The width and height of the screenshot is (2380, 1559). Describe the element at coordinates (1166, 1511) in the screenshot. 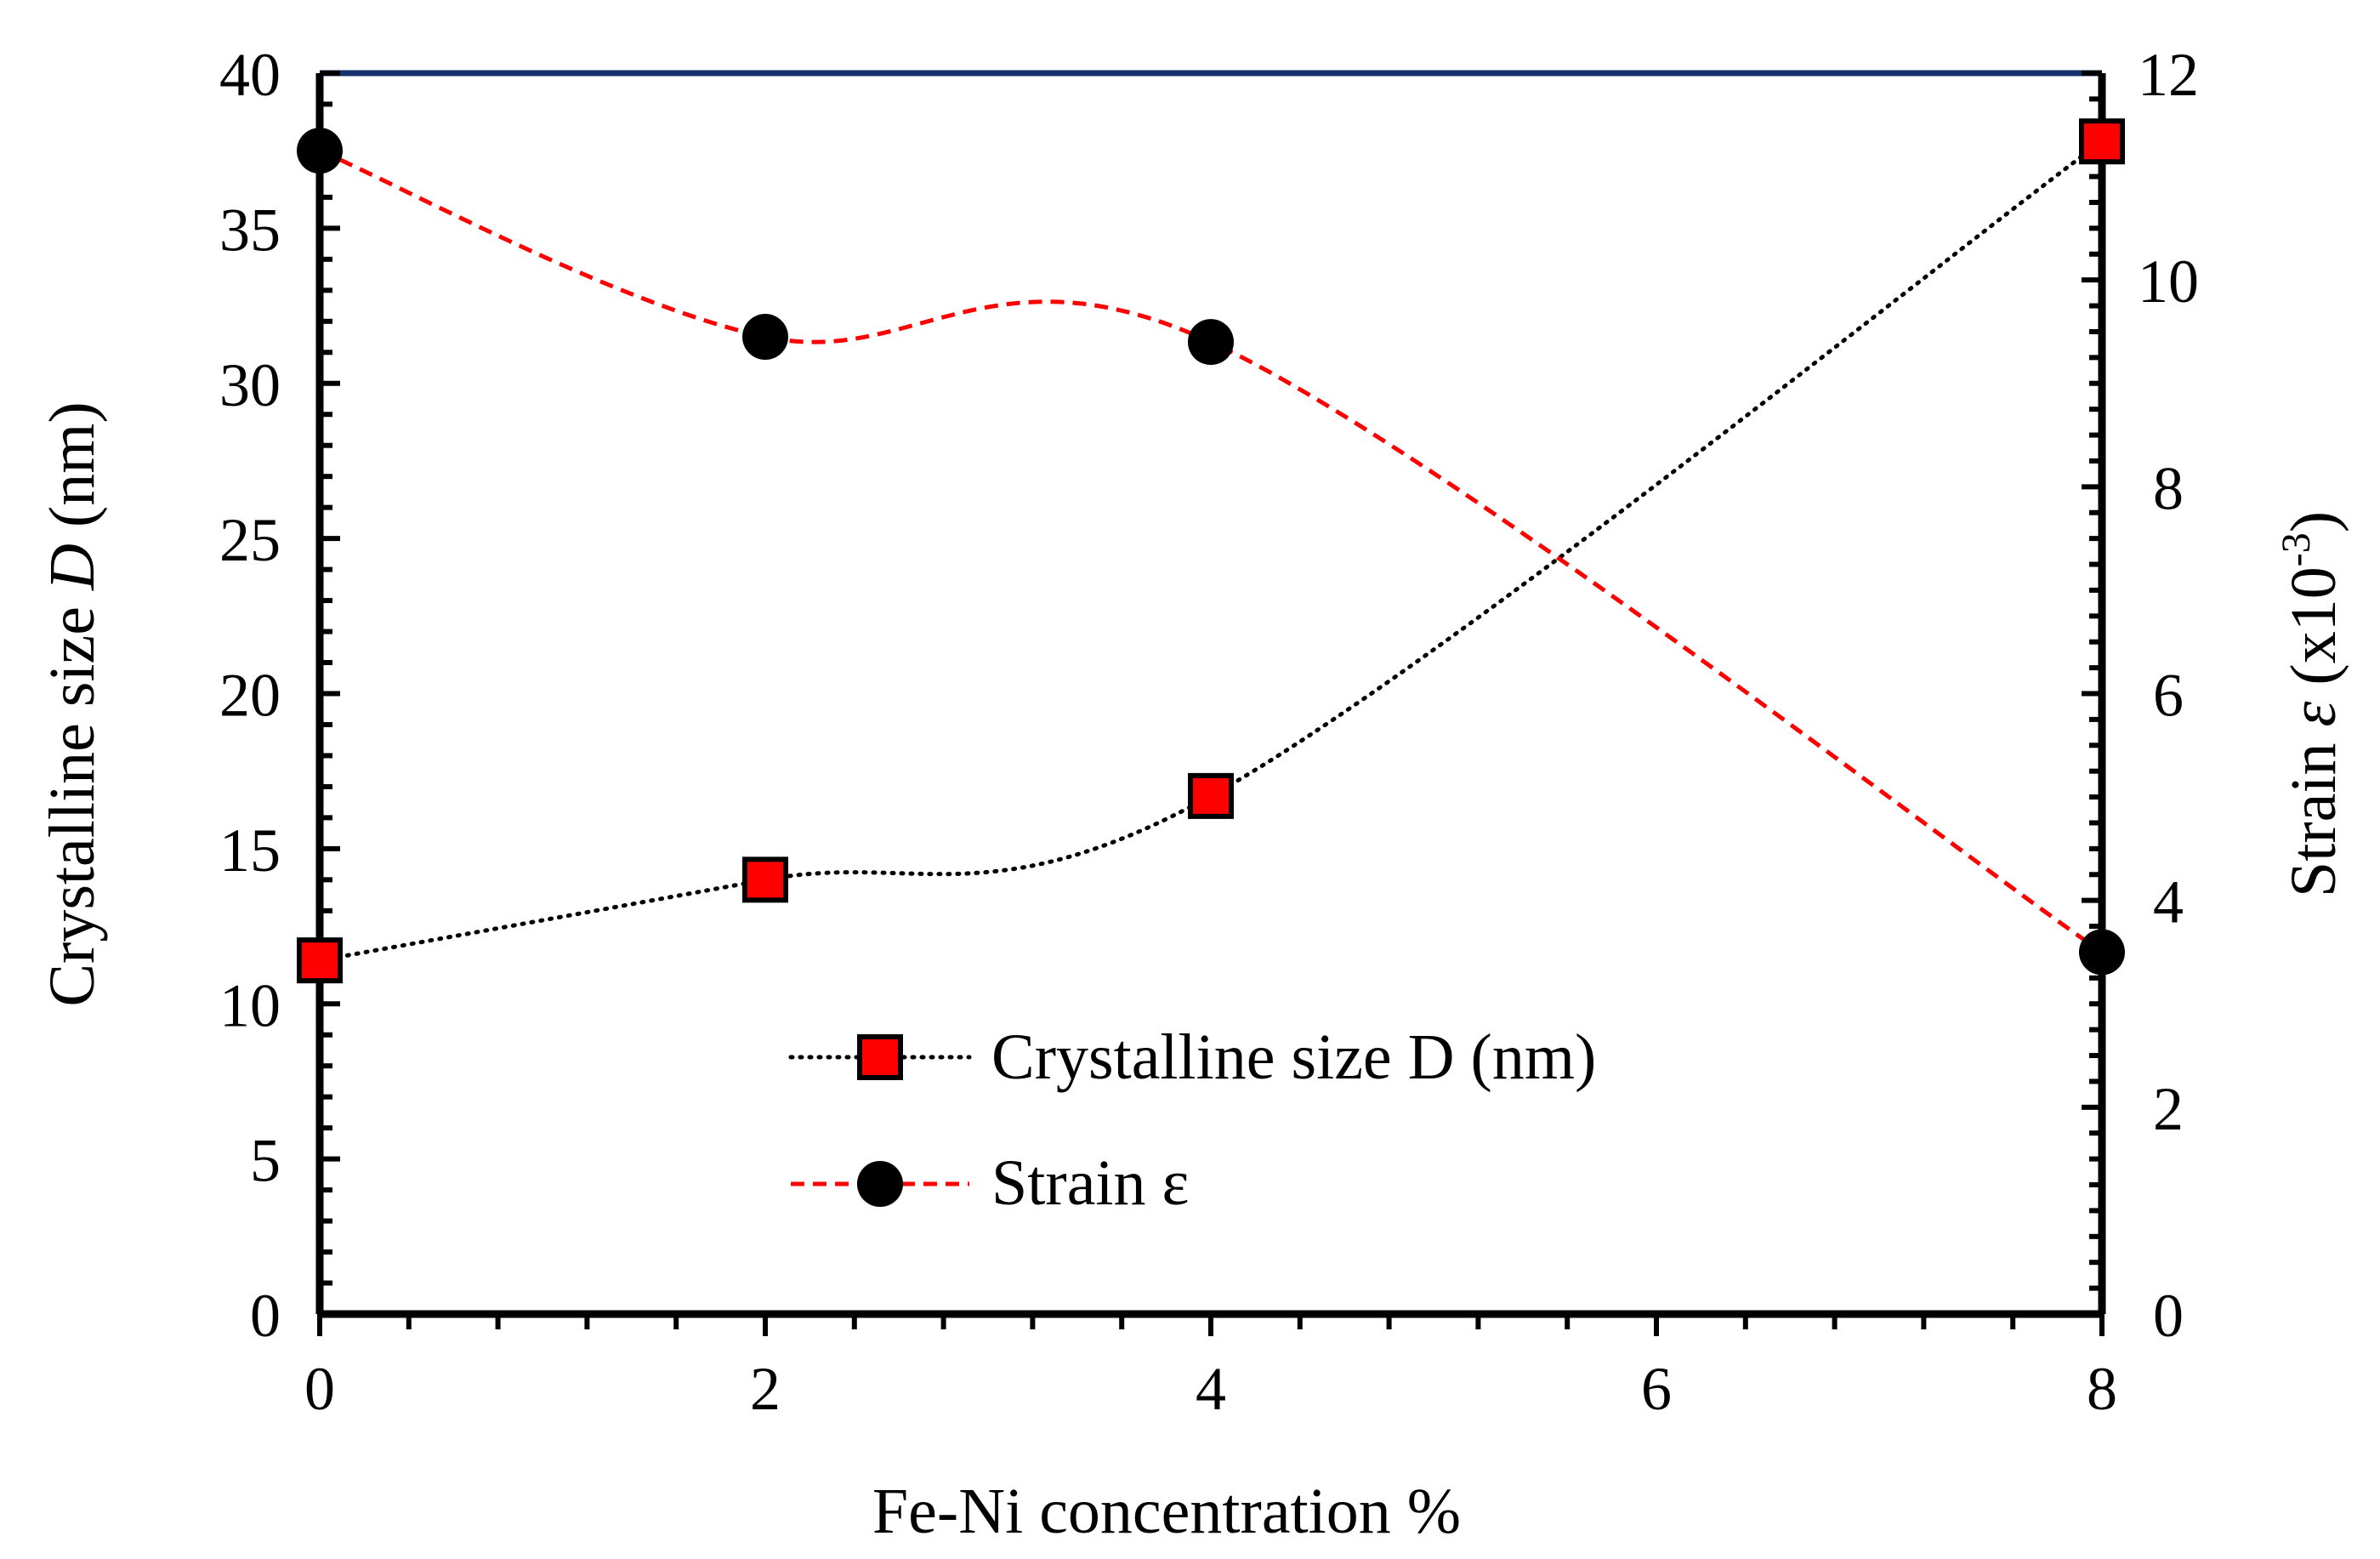

I see `x-axis-title: Fe-Ni concentration %` at that location.